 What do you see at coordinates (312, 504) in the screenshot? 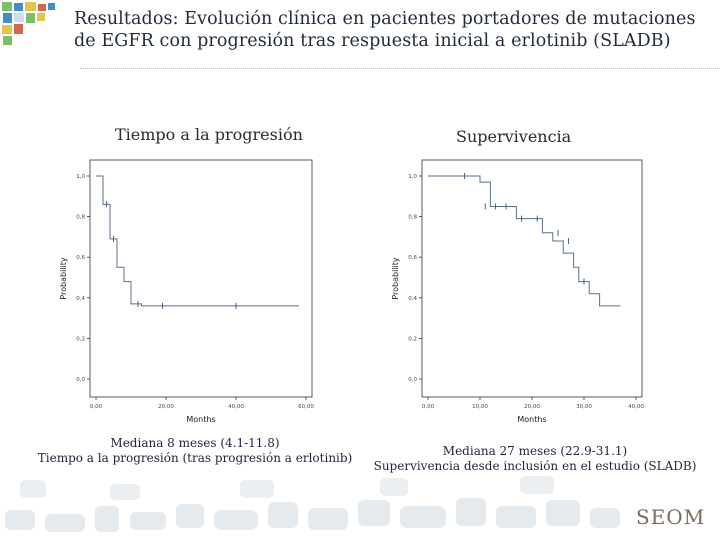
I see `mosaic-footer-decoration` at bounding box center [312, 504].